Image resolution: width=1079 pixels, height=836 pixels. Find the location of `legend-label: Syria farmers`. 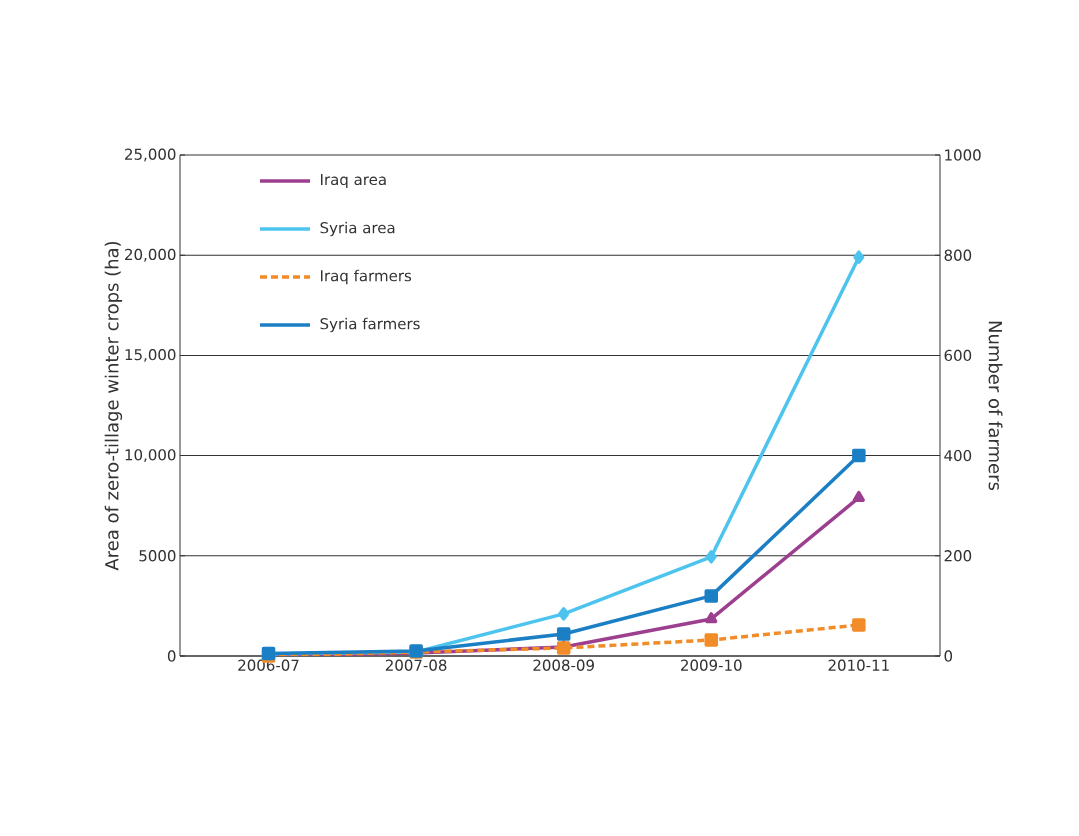

legend-label: Syria farmers is located at coordinates (370, 325).